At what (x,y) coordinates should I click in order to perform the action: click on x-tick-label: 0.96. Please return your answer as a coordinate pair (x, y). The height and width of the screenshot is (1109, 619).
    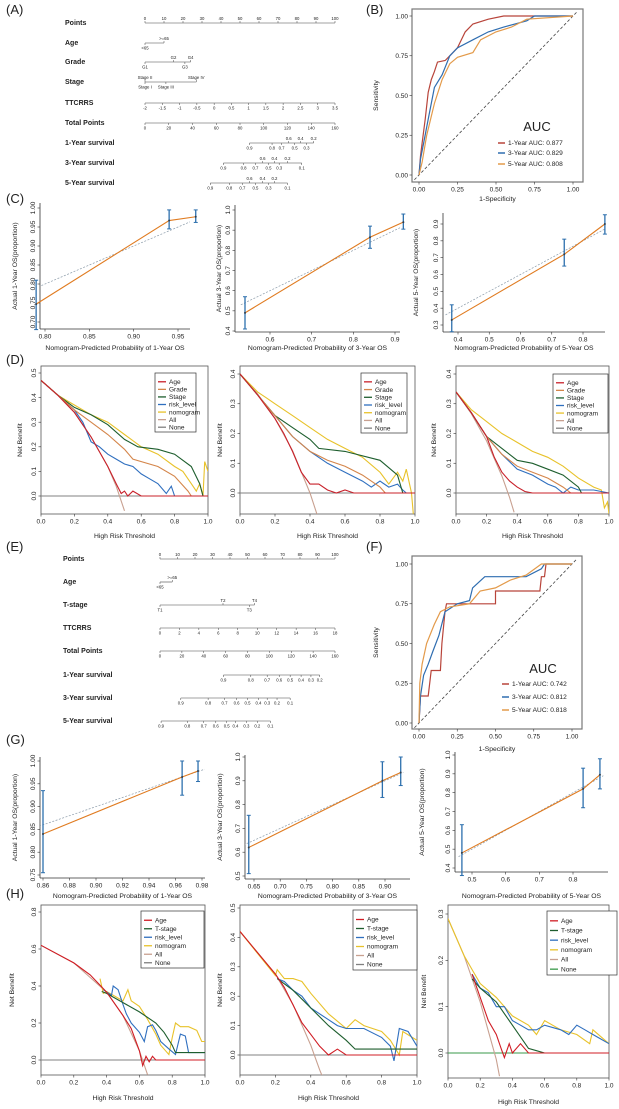
    Looking at the image, I should click on (175, 886).